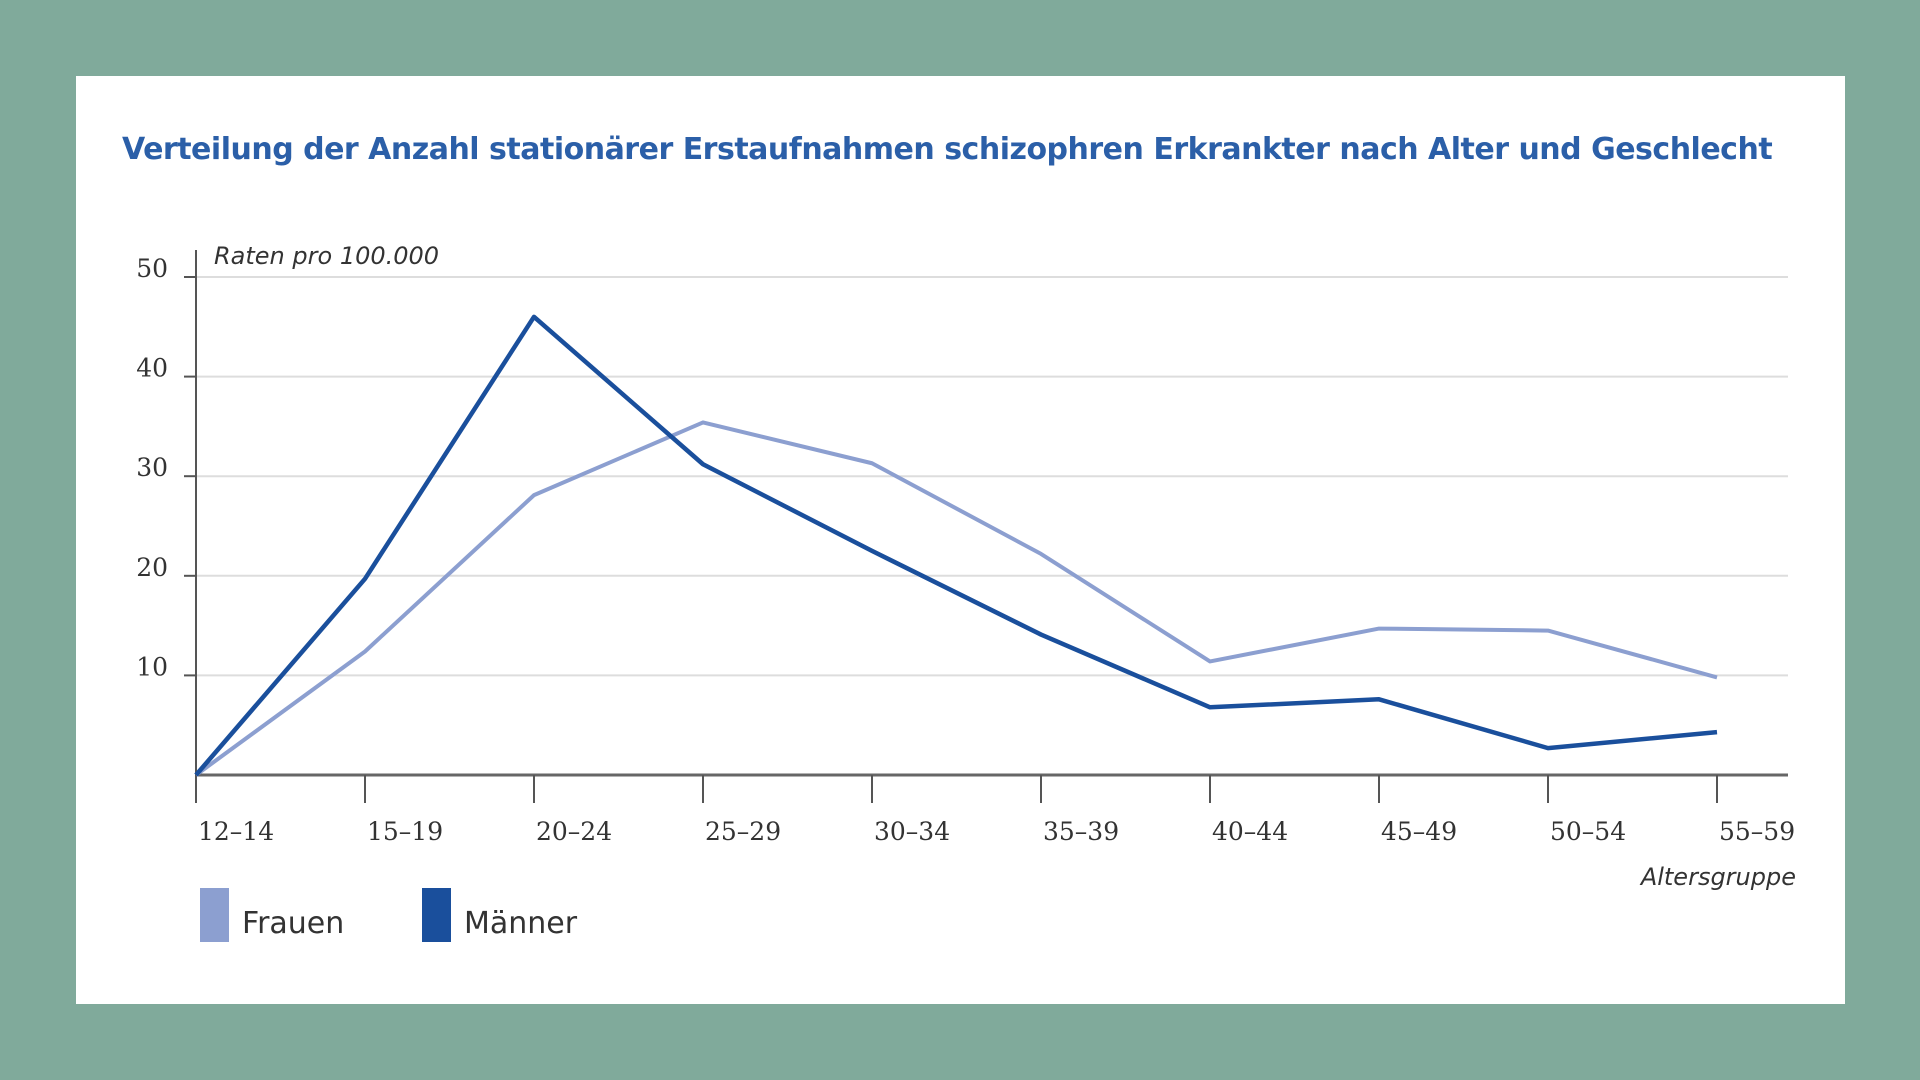 The height and width of the screenshot is (1080, 1920). I want to click on legend-swatch-männer, so click(436, 915).